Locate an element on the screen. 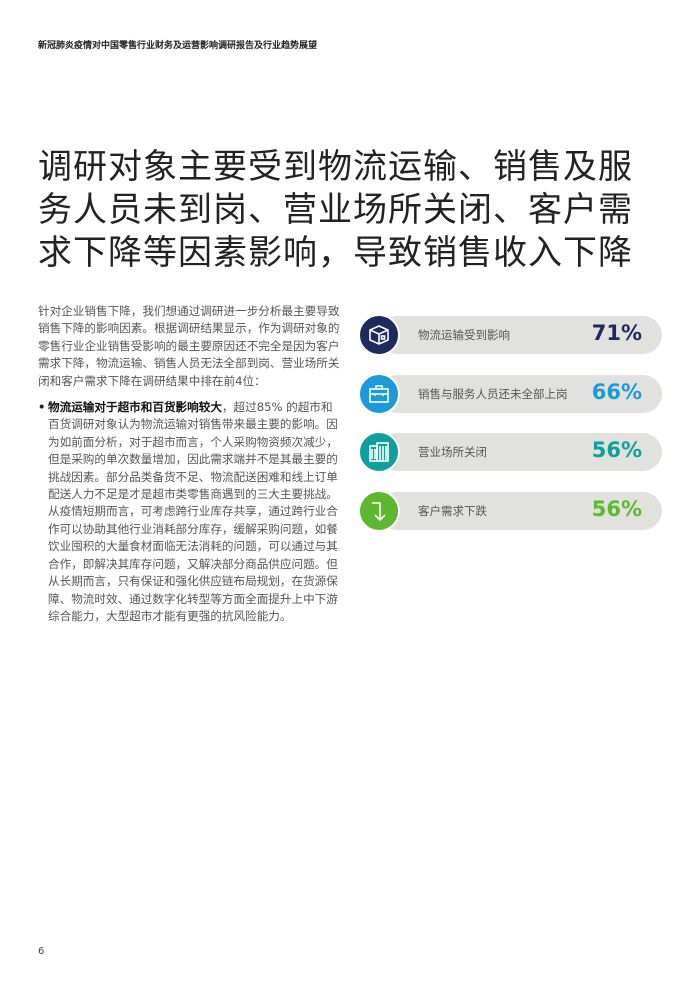 The width and height of the screenshot is (700, 990). briefcase-icon is located at coordinates (379, 393).